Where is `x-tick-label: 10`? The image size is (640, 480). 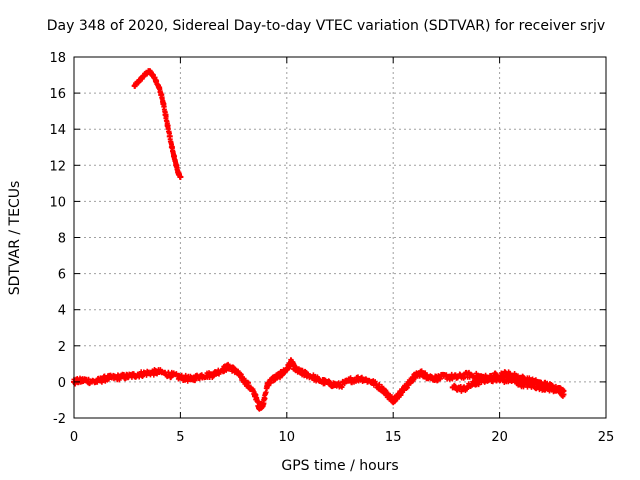 x-tick-label: 10 is located at coordinates (287, 437).